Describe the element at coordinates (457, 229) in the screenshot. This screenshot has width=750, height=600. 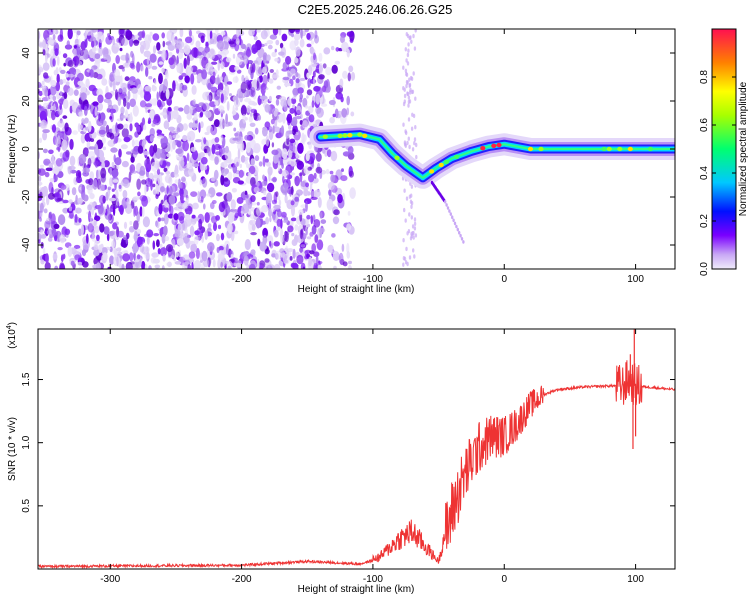
I see `secondary-speck` at that location.